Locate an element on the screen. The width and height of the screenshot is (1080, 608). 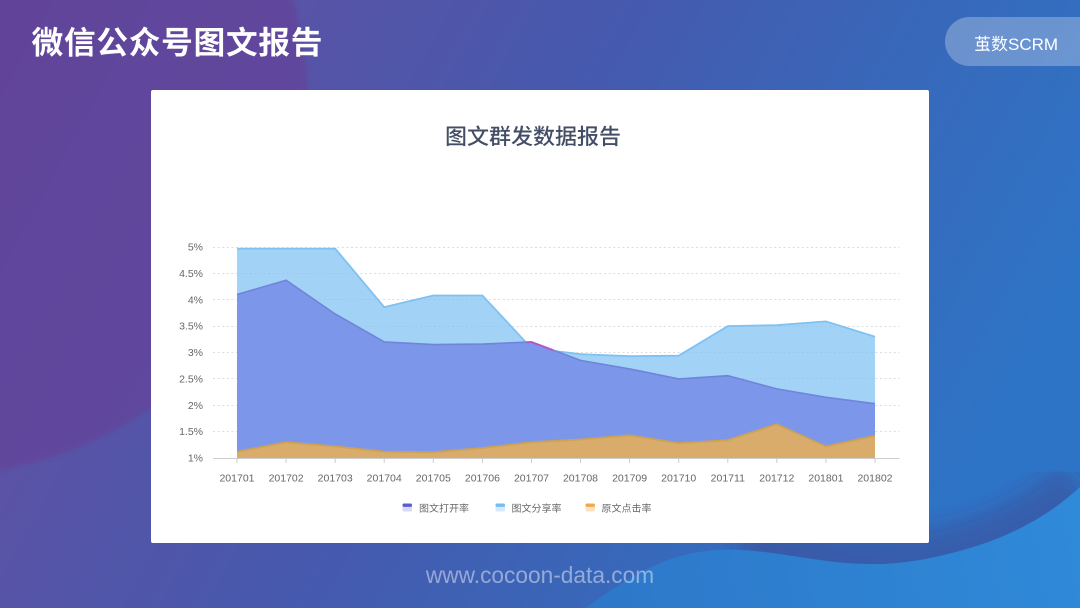
svg-text: 201703 is located at coordinates (335, 479).